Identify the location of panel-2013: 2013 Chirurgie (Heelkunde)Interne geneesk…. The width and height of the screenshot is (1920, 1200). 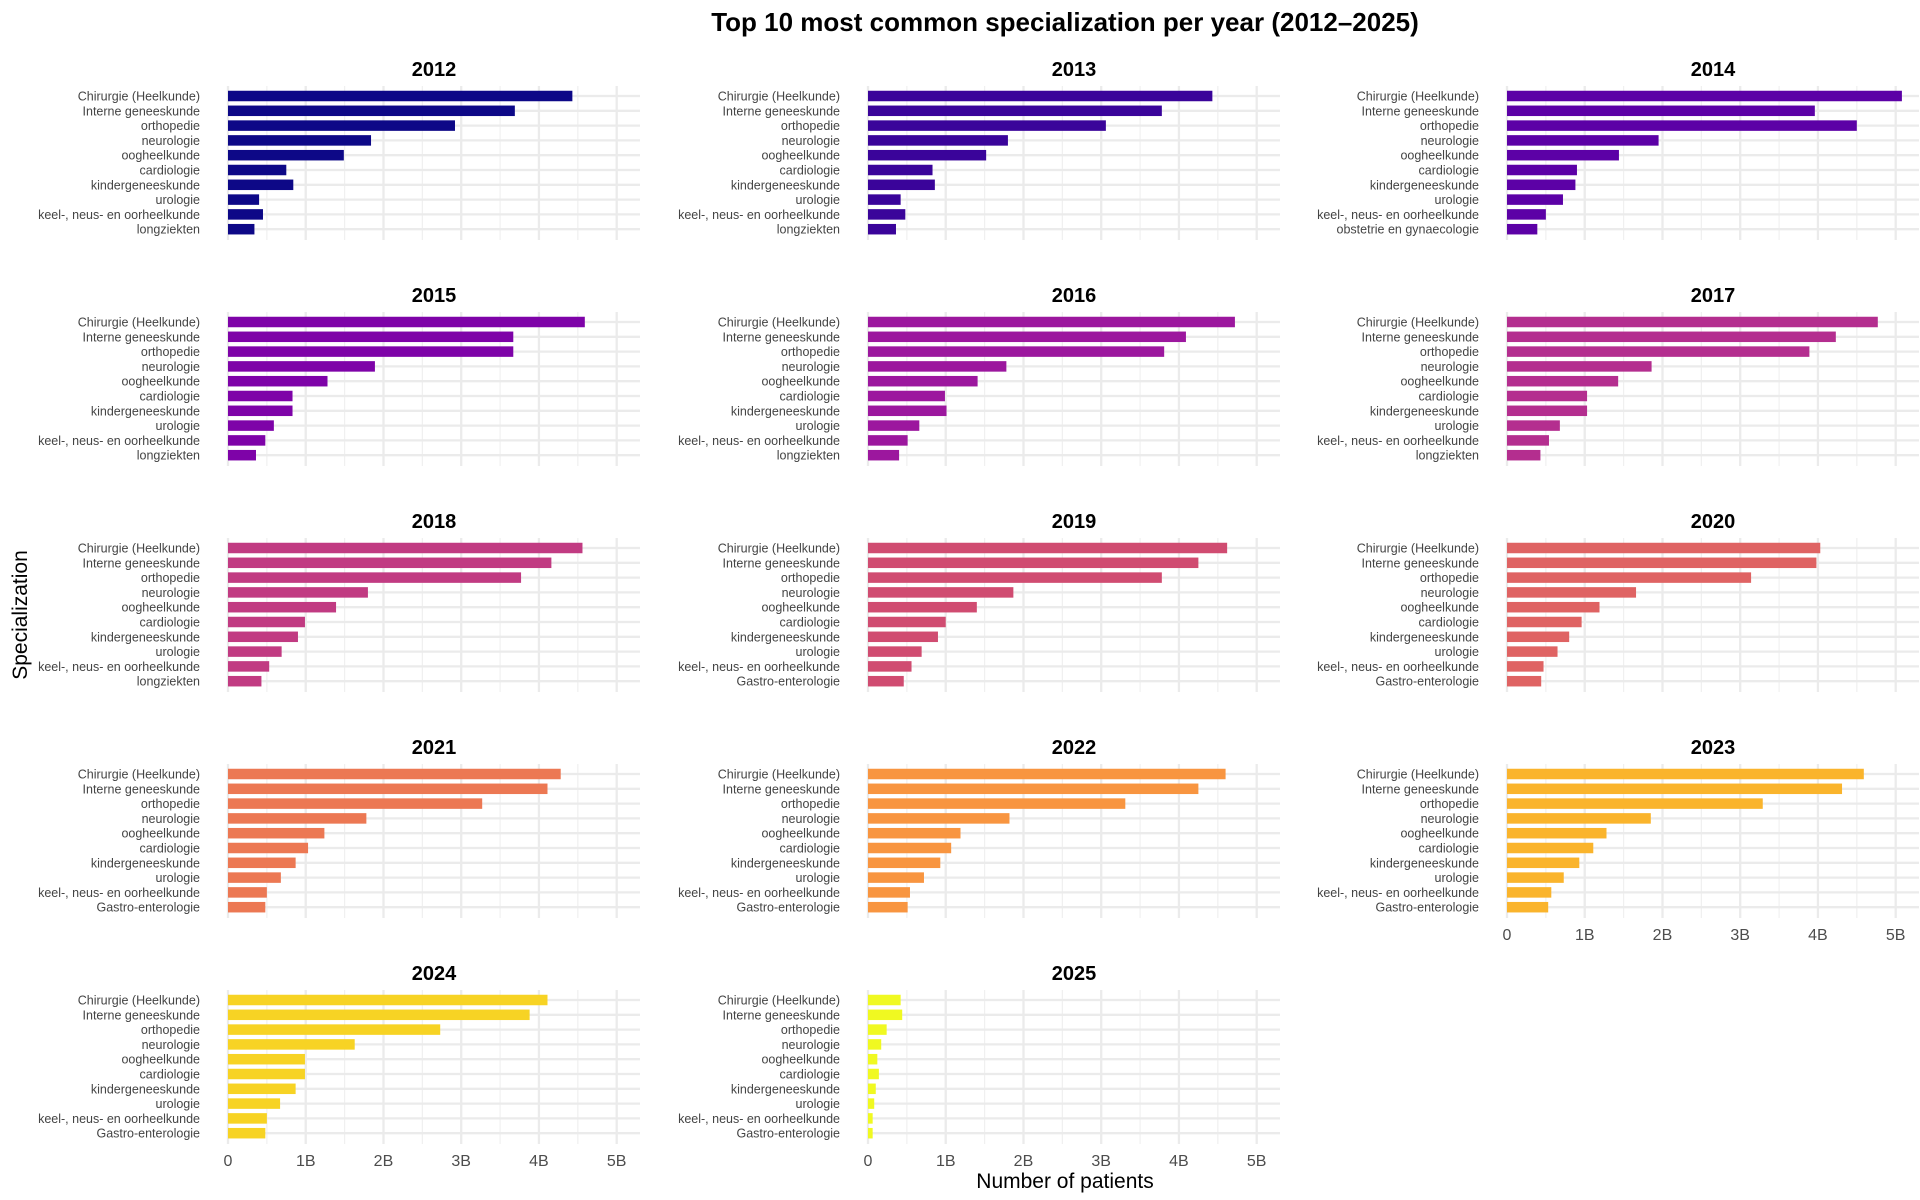
(979, 149).